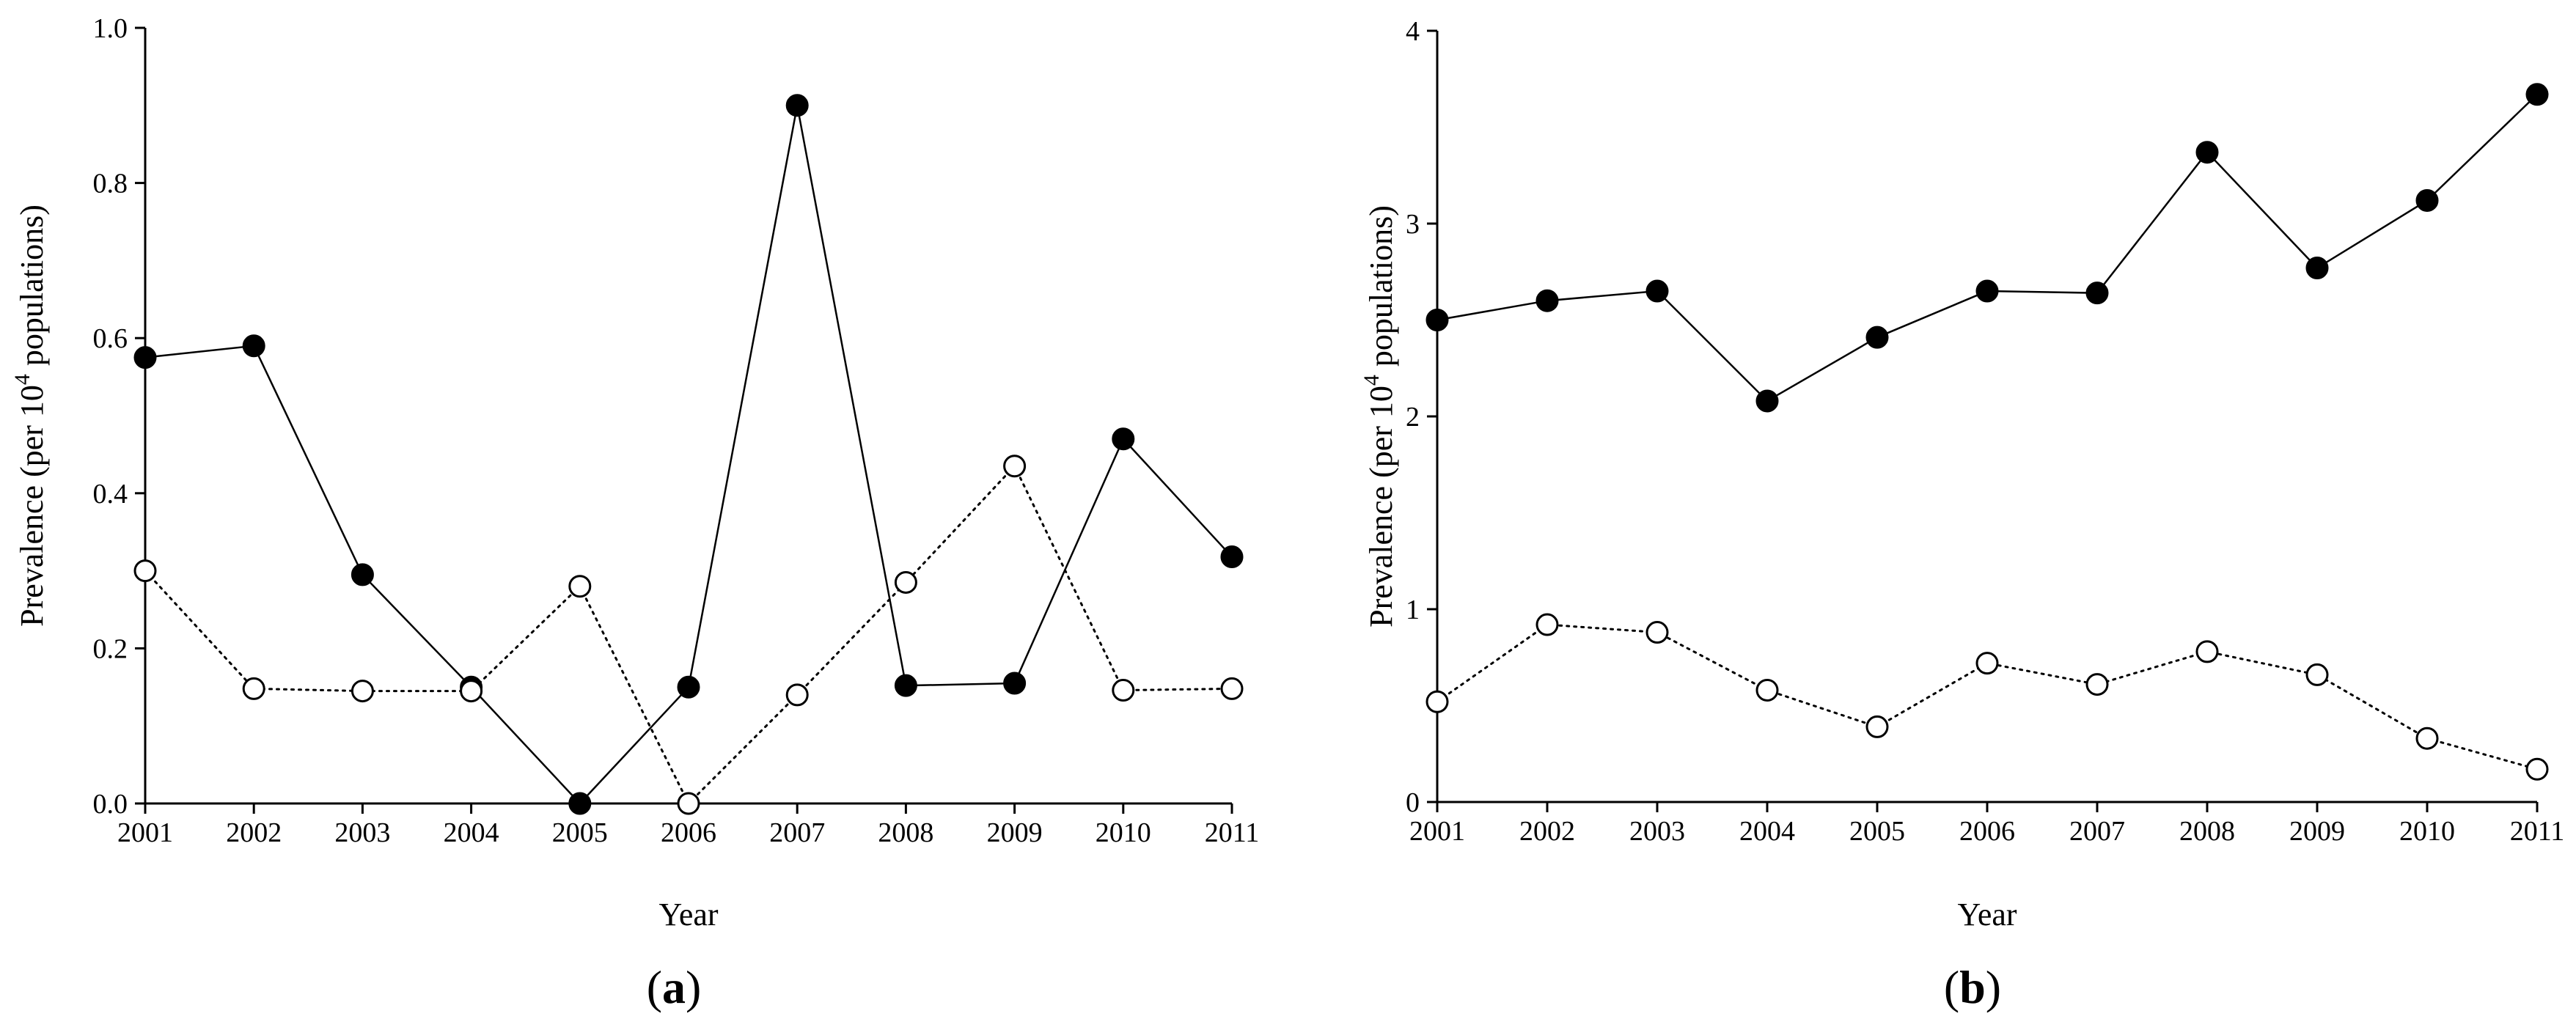 The height and width of the screenshot is (1030, 2576). What do you see at coordinates (1973, 987) in the screenshot?
I see `panel-label: (b)` at bounding box center [1973, 987].